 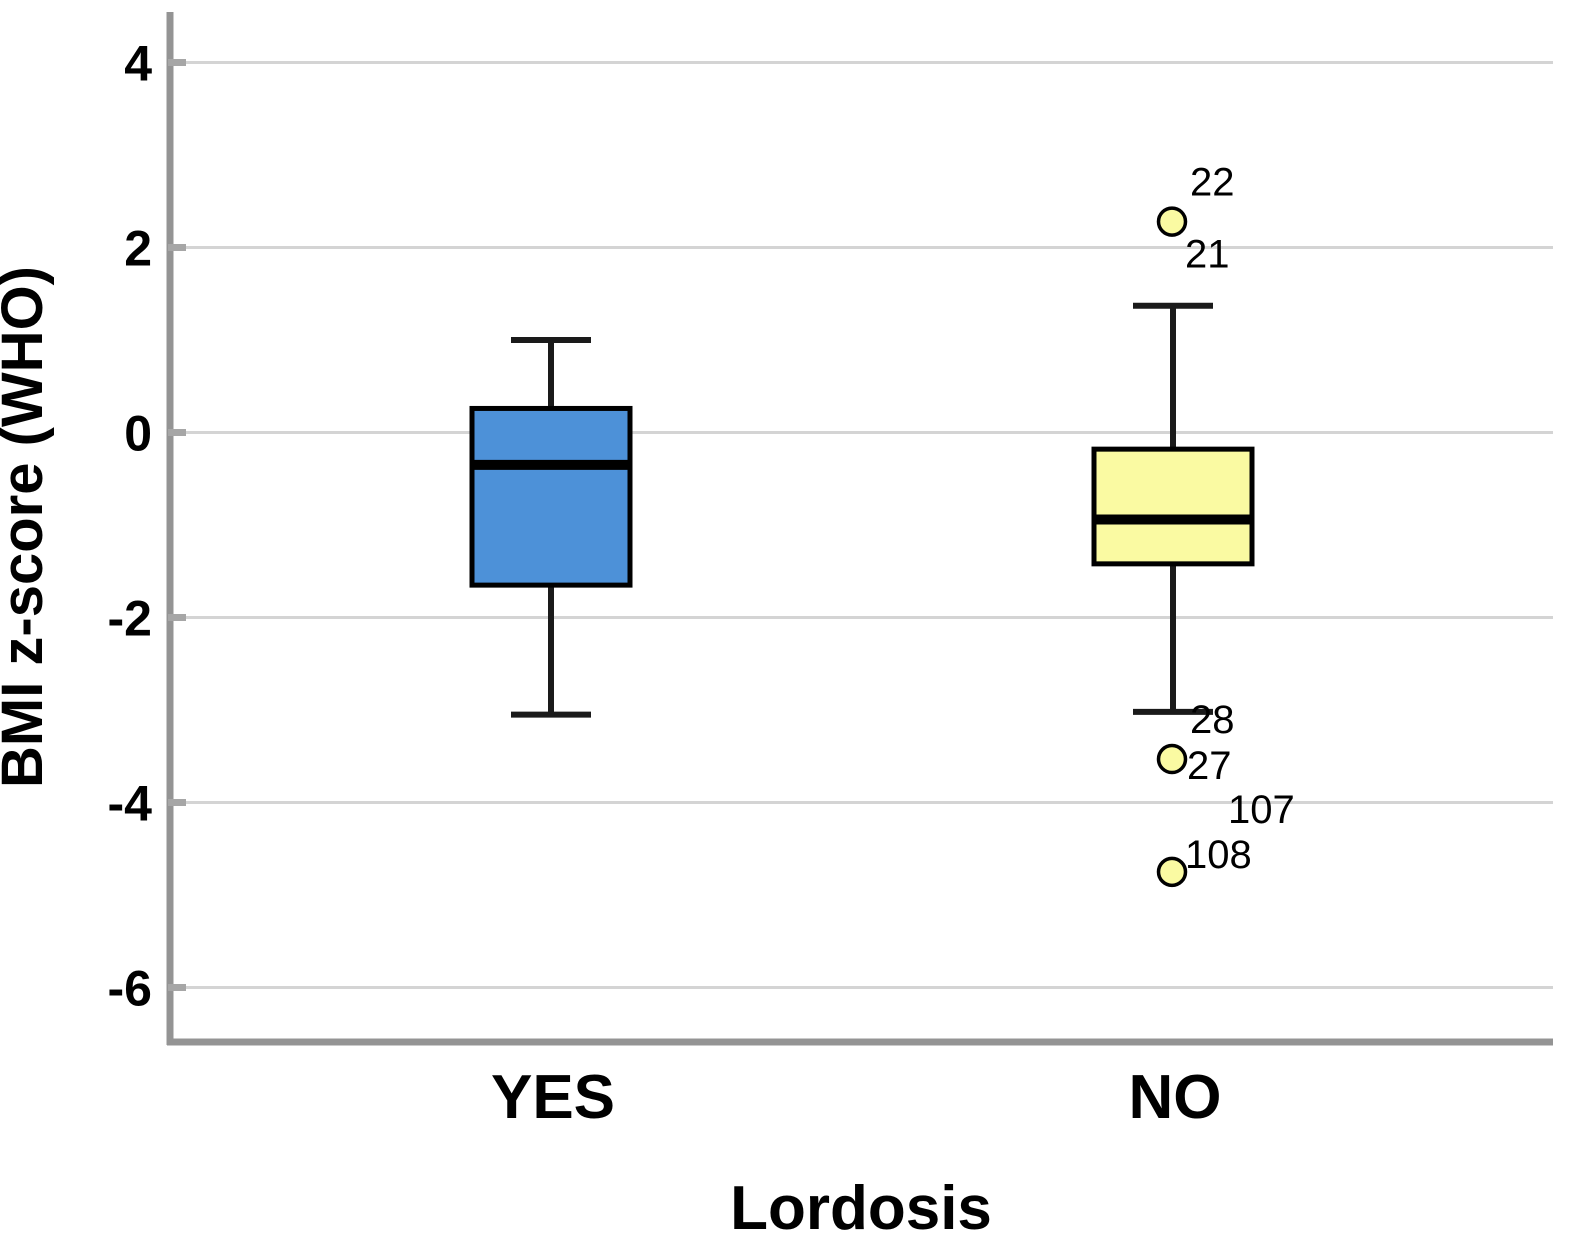 What do you see at coordinates (1261, 810) in the screenshot?
I see `outlier-case-label: 107` at bounding box center [1261, 810].